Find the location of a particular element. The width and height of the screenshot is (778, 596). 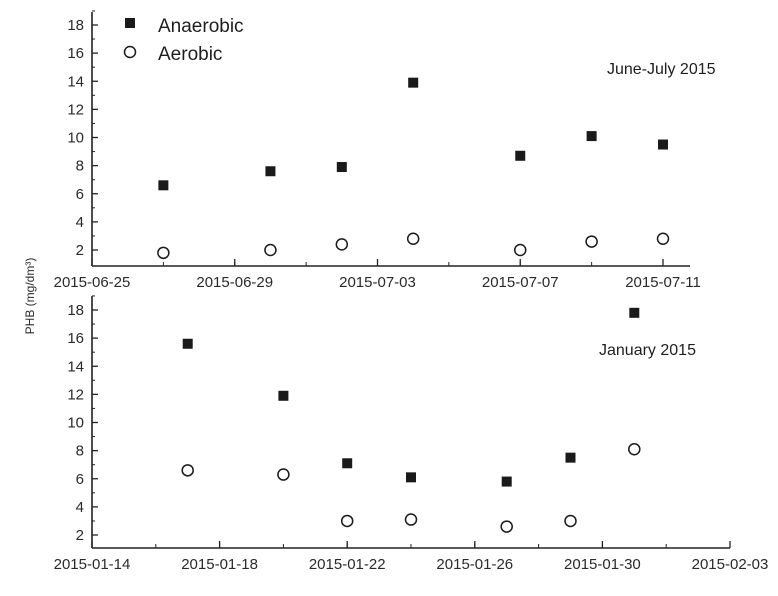

legend-aerobic-label: Aerobic is located at coordinates (190, 54).